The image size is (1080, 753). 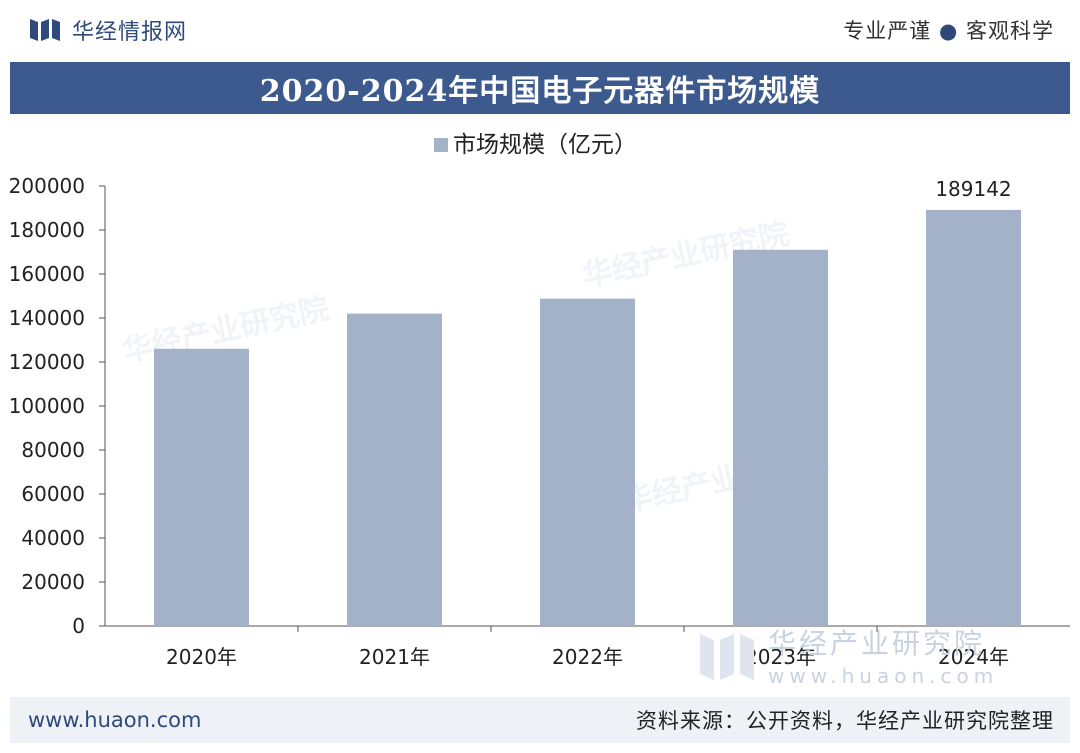 What do you see at coordinates (1010, 31) in the screenshot?
I see `slogan-right: 客观科学` at bounding box center [1010, 31].